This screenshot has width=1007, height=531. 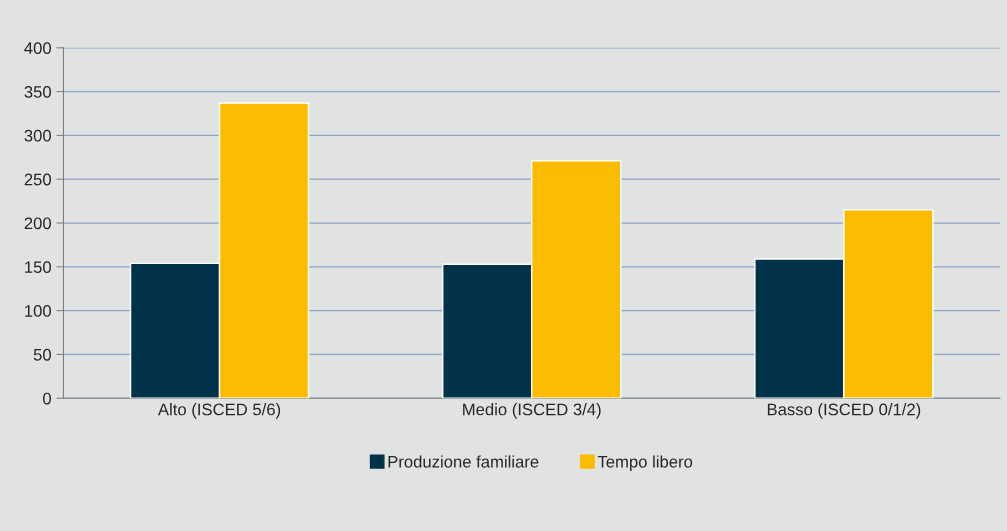 I want to click on legend-label: Tempo libero, so click(x=645, y=463).